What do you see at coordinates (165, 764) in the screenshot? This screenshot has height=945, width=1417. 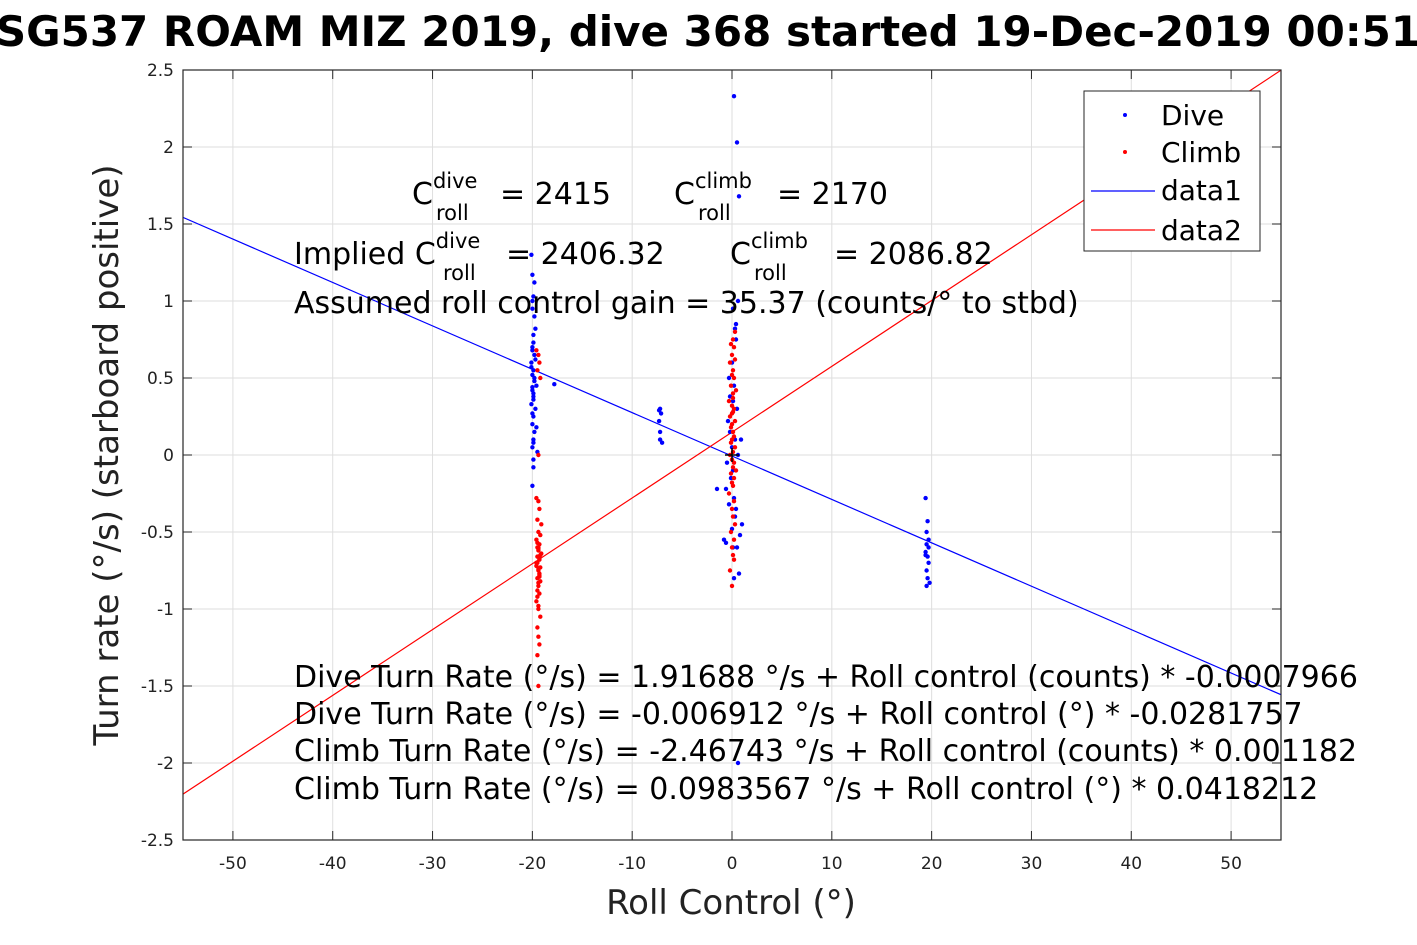 I see `y-tick-label: -2` at bounding box center [165, 764].